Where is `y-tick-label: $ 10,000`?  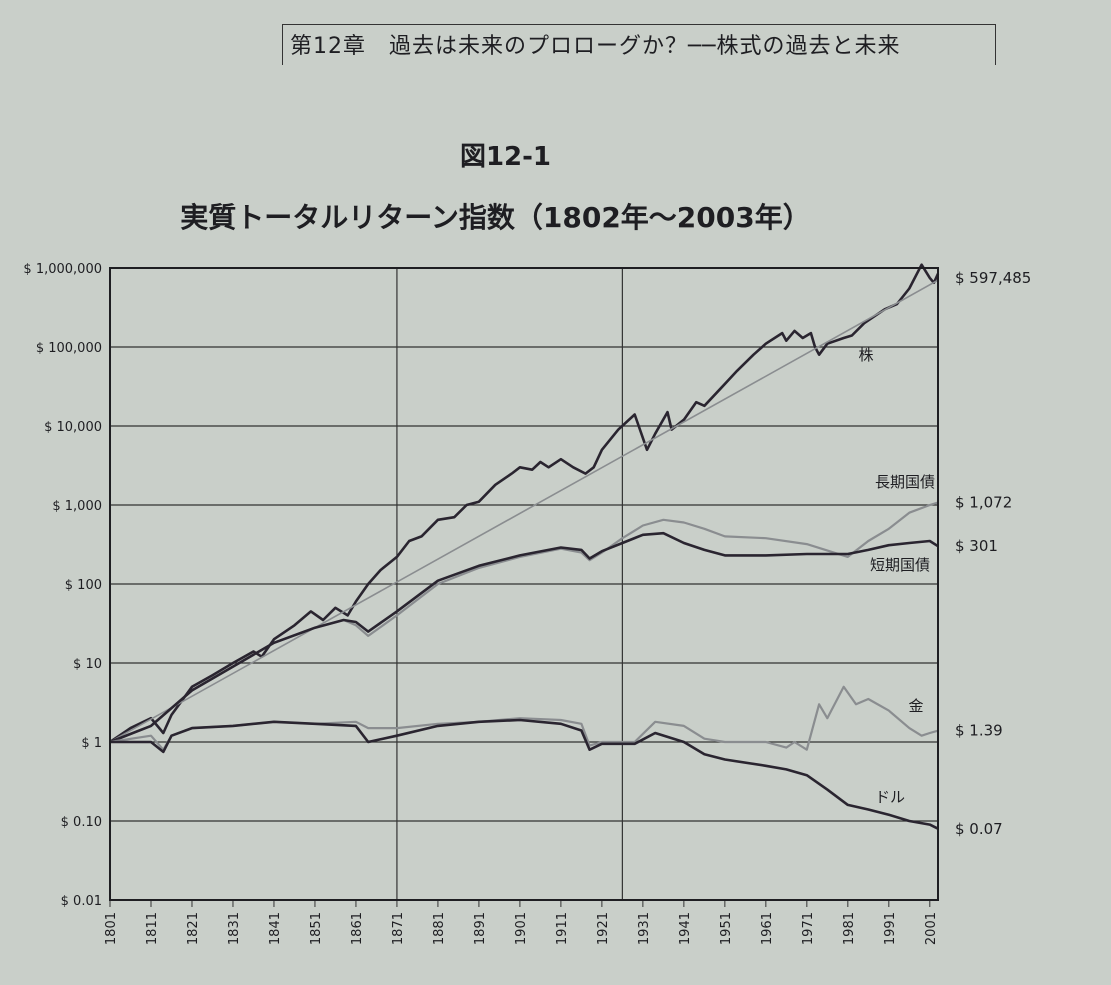 y-tick-label: $ 10,000 is located at coordinates (73, 427).